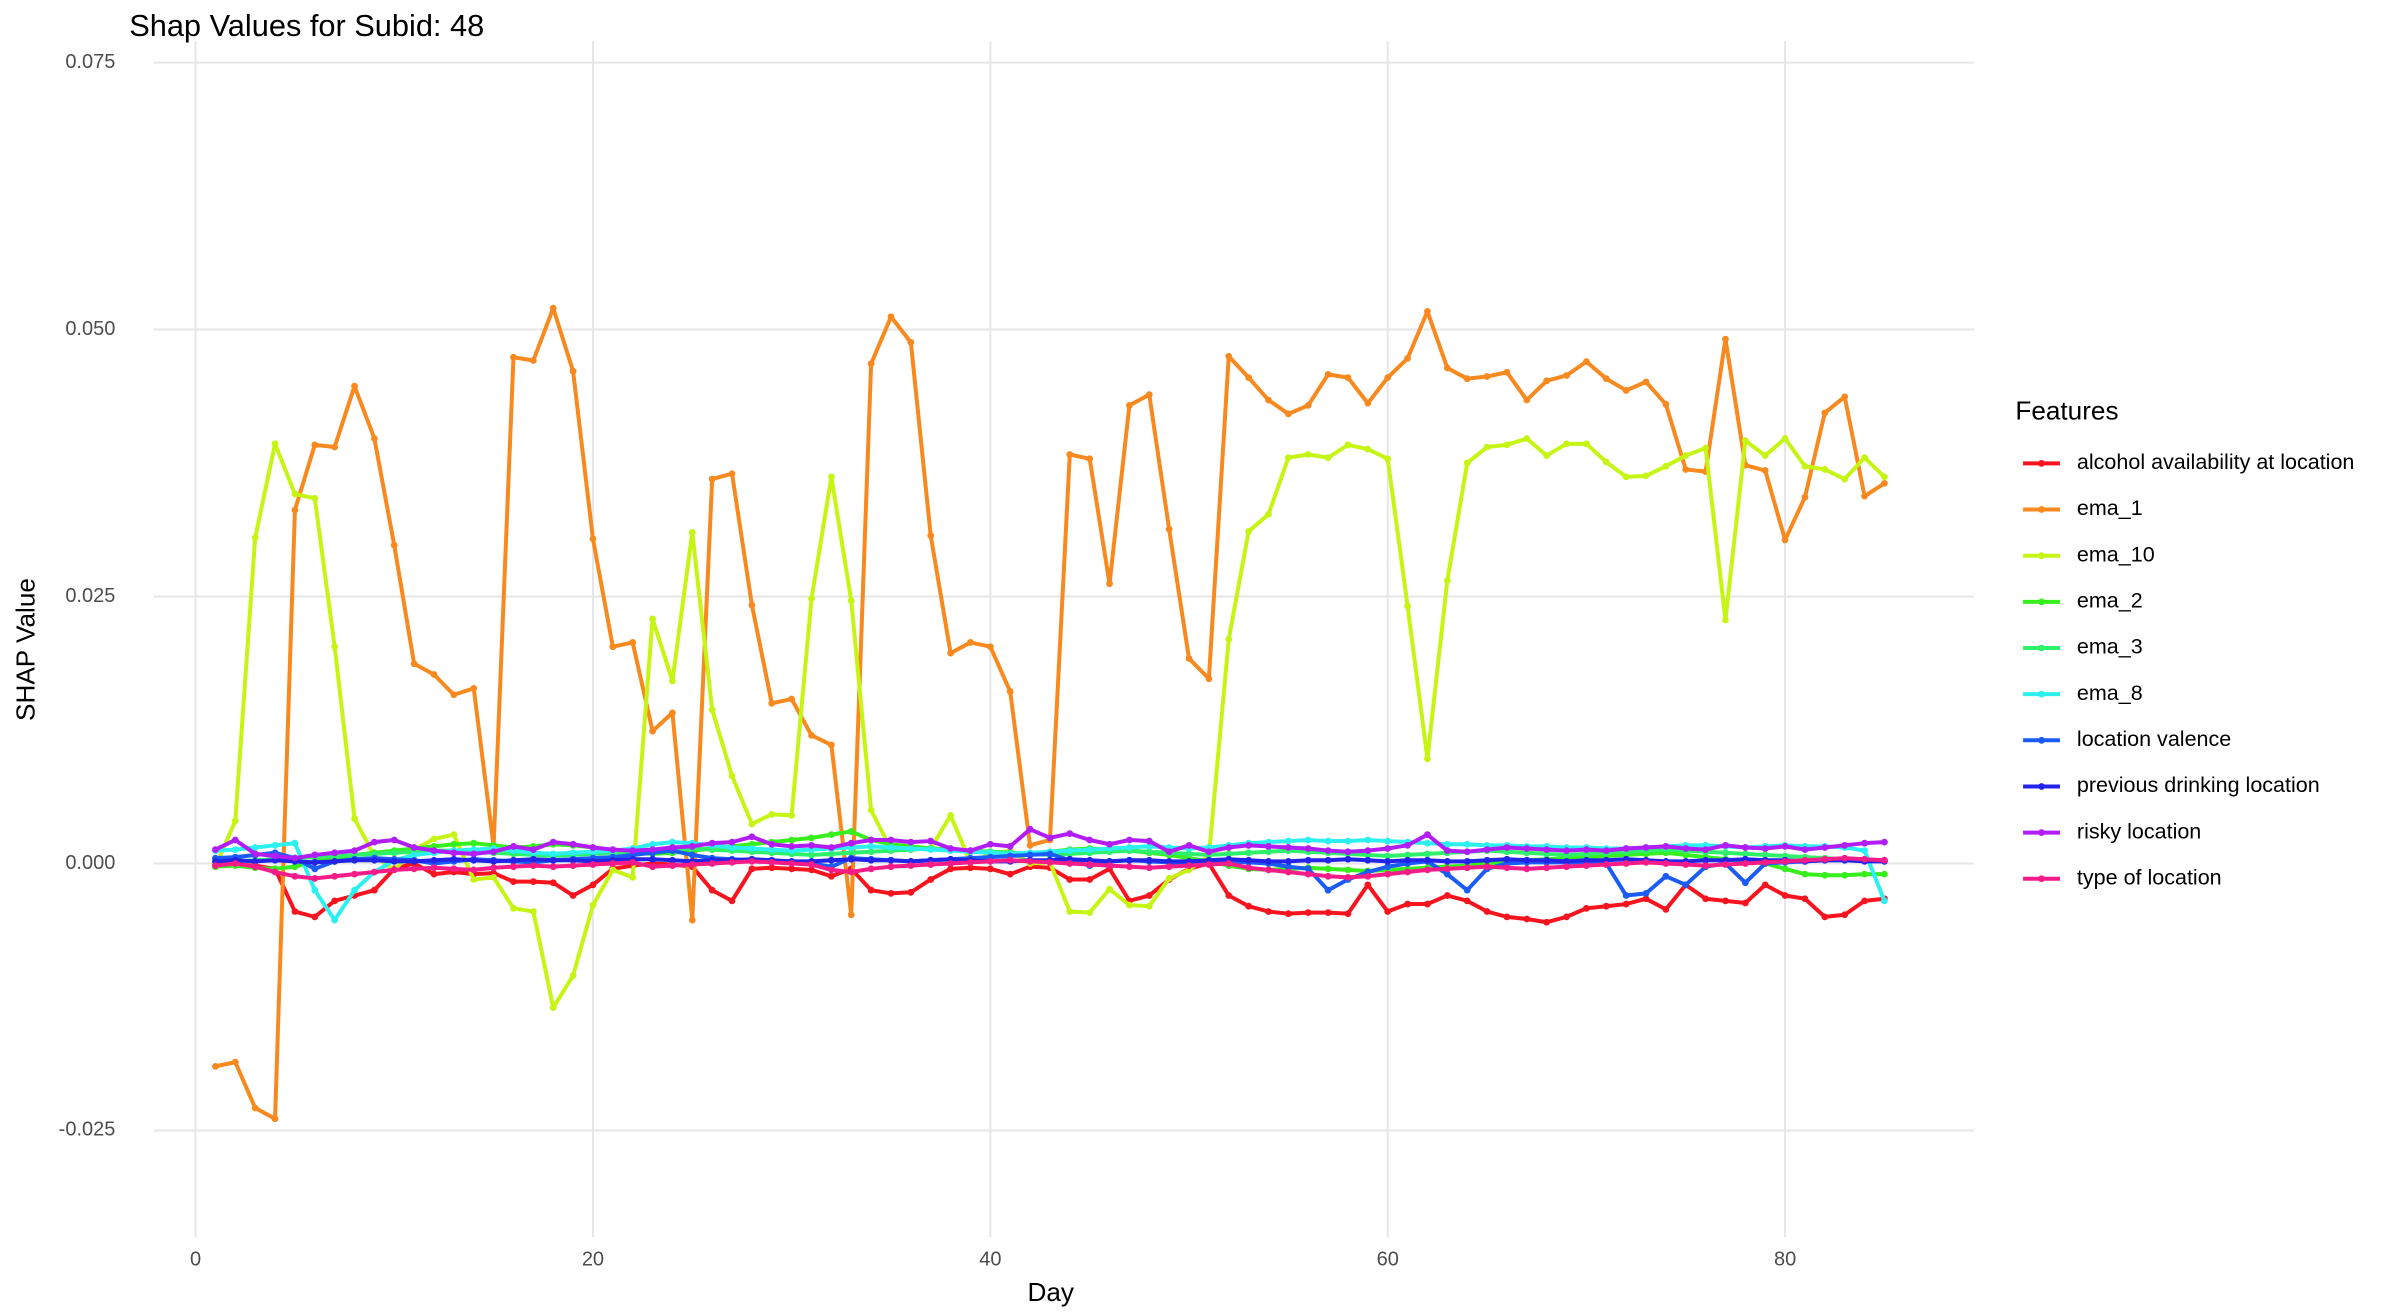  Describe the element at coordinates (1785, 1260) in the screenshot. I see `x-tick-label: 80` at that location.